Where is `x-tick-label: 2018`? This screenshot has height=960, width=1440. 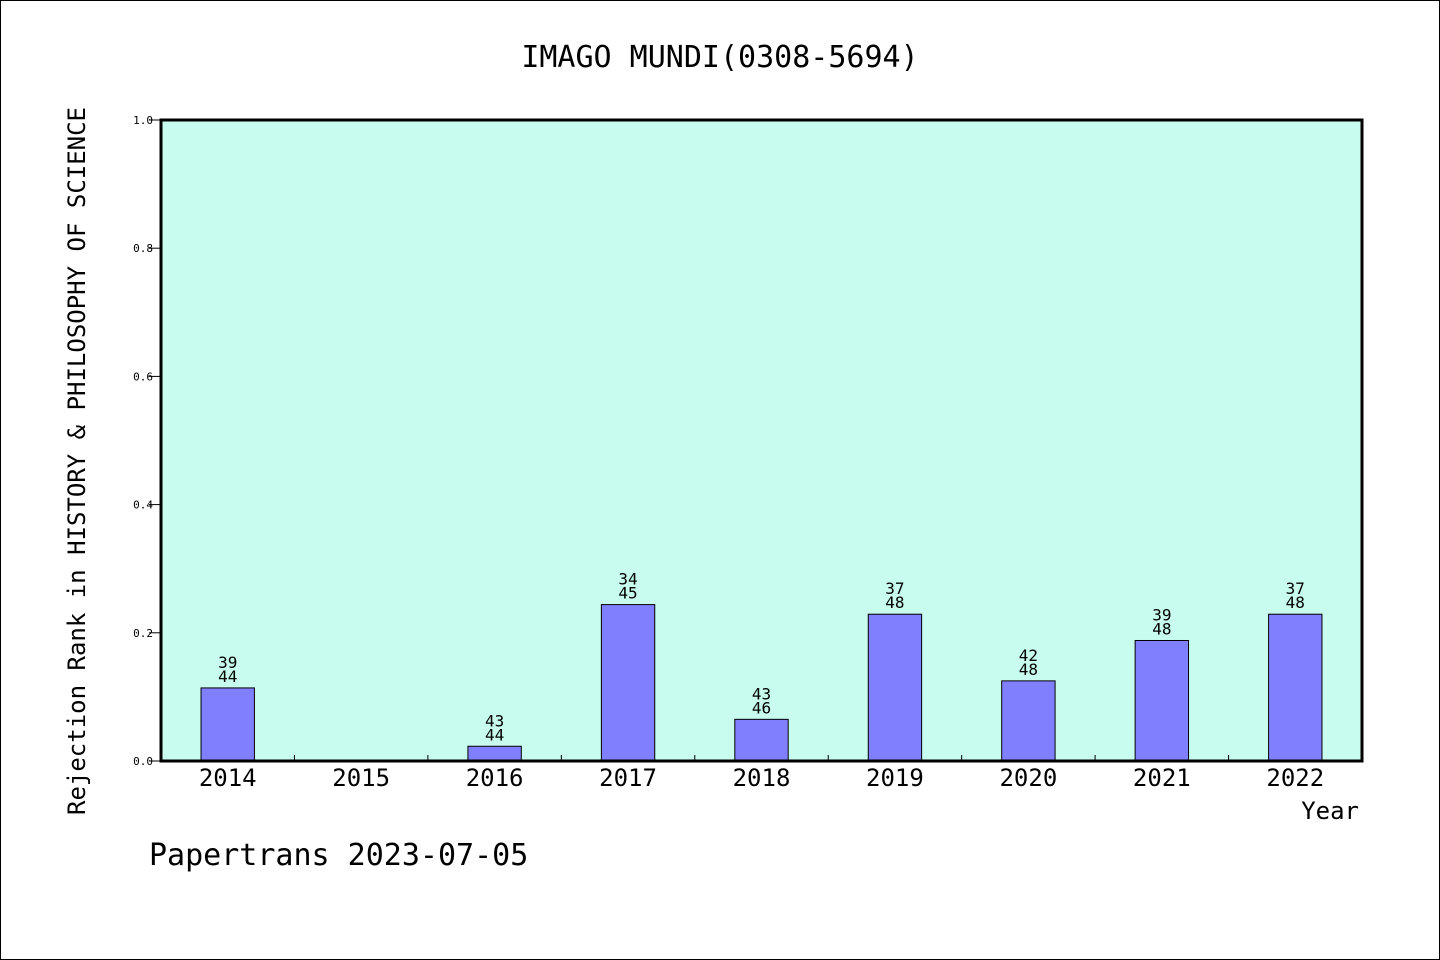
x-tick-label: 2018 is located at coordinates (762, 778).